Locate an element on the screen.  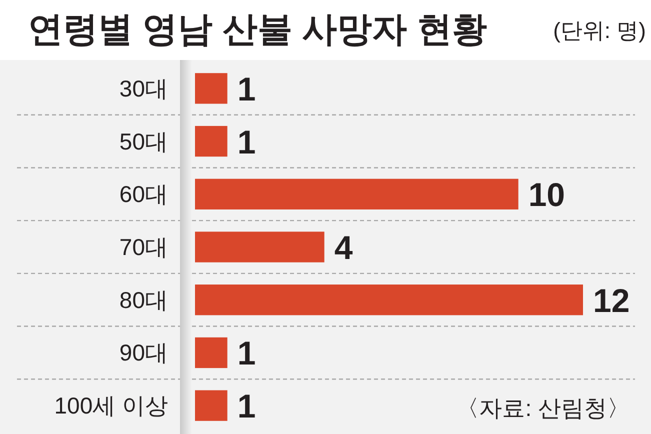
y-tick-label: 80대 is located at coordinates (143, 299).